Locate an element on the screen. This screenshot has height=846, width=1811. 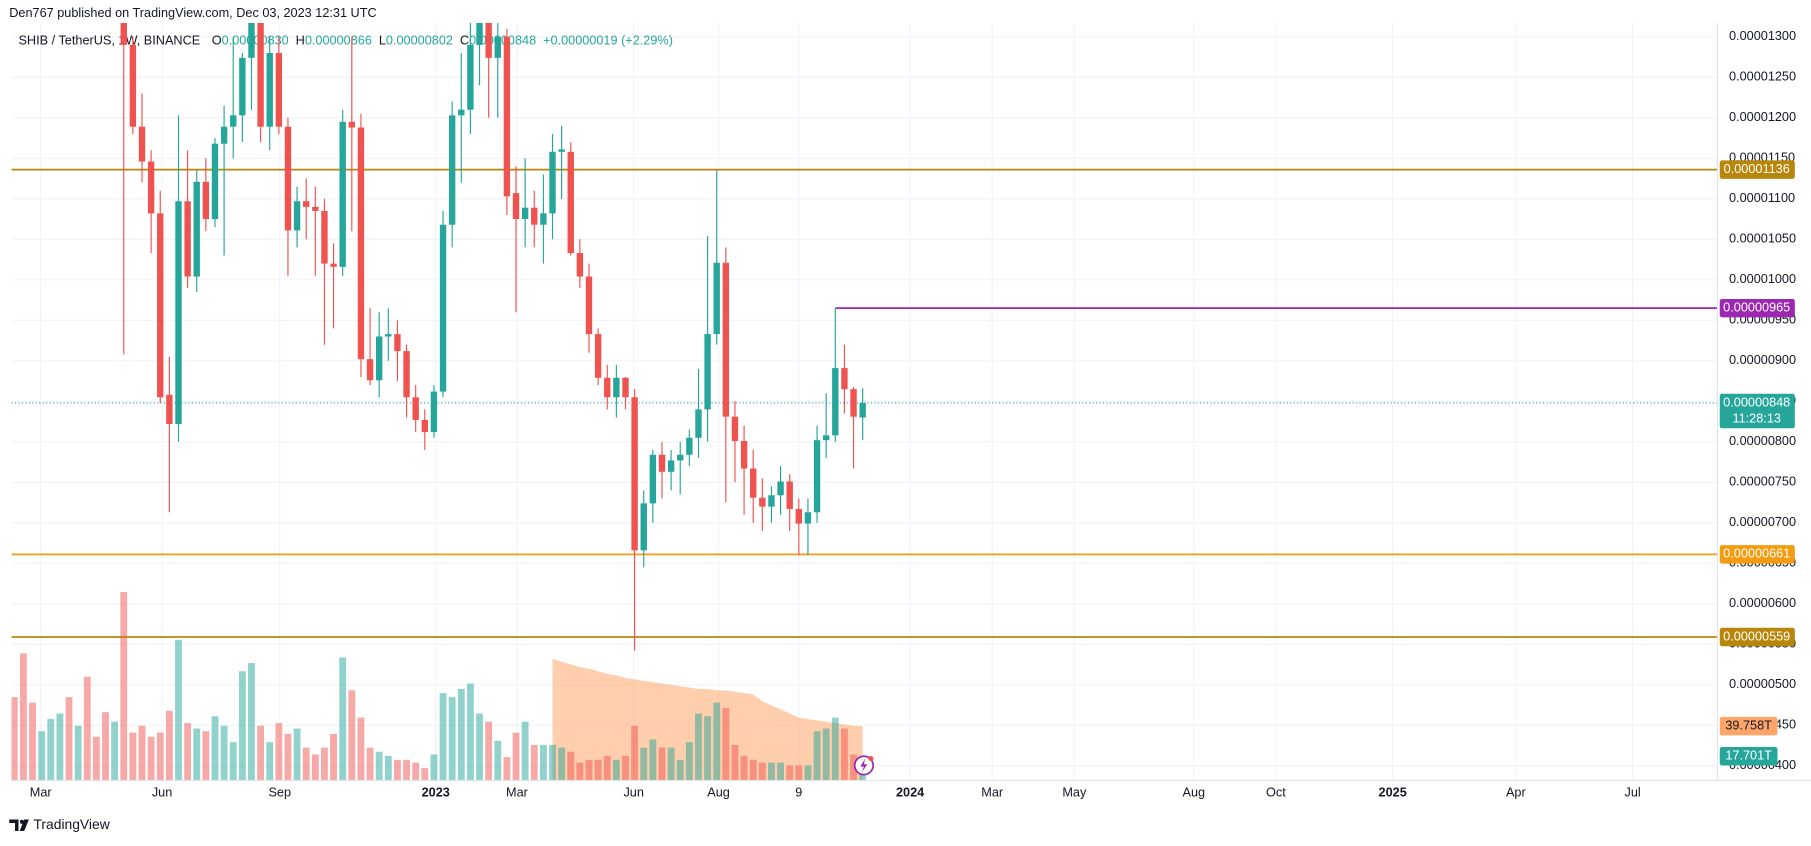
volume-tag-text: 17.701T is located at coordinates (1748, 756).